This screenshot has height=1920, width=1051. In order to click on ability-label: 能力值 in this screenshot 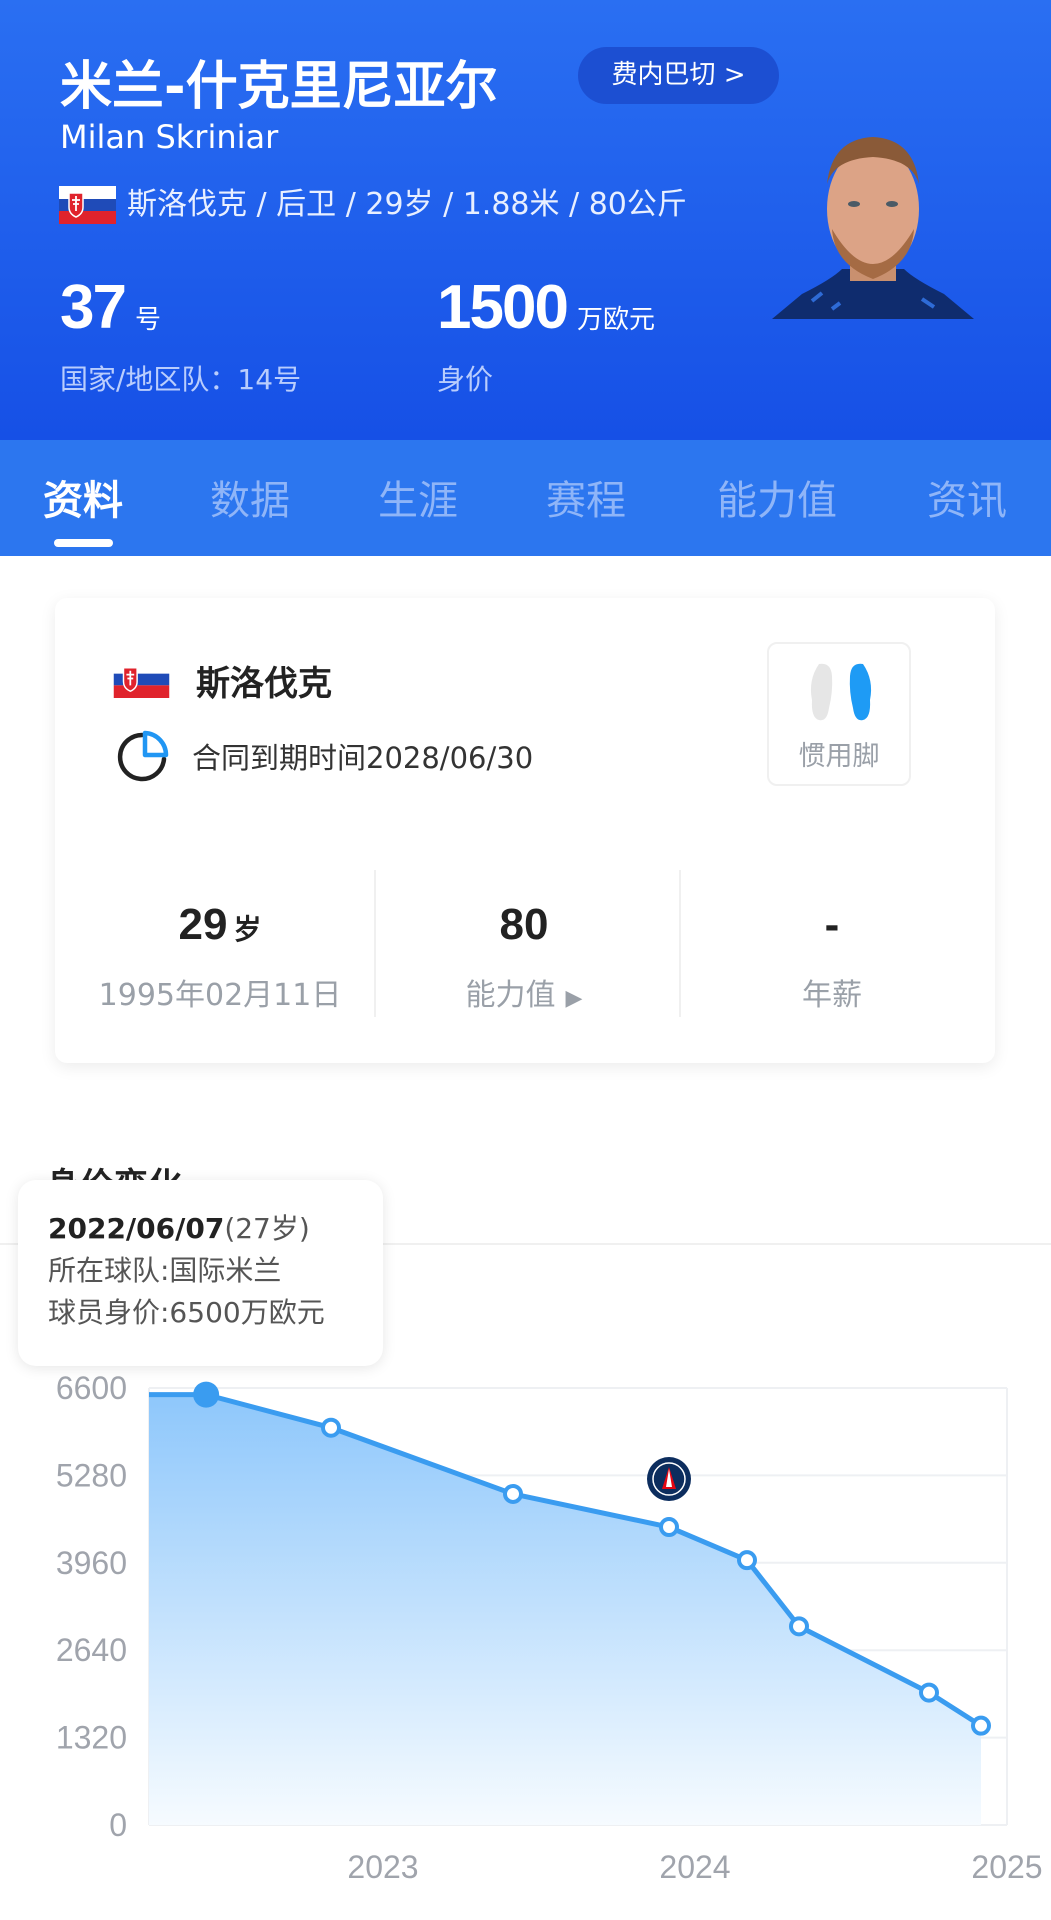, I will do `click(510, 995)`.